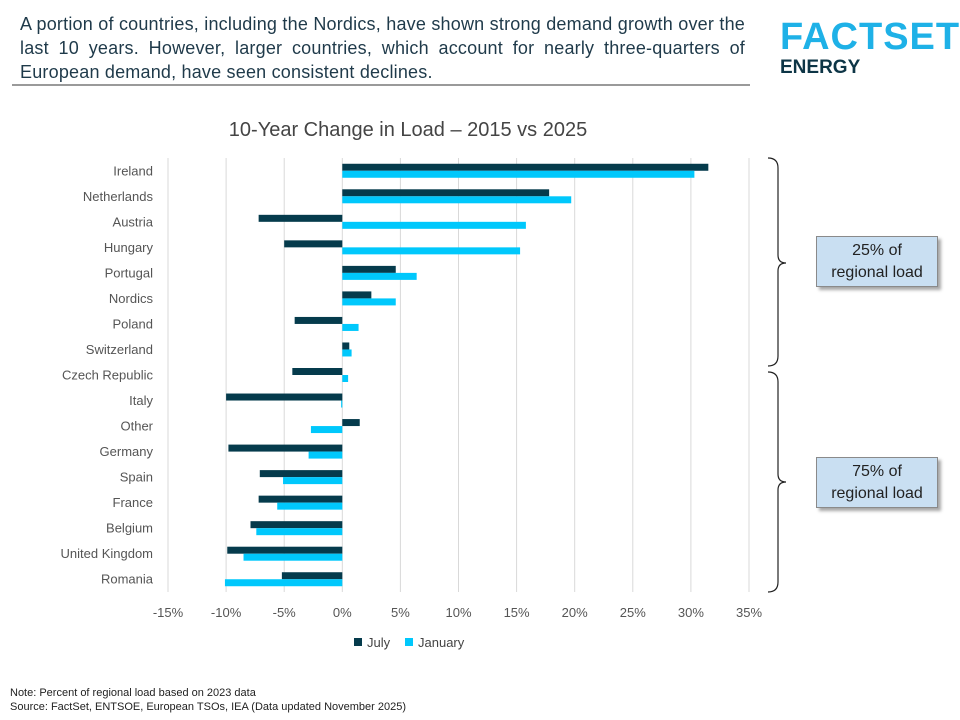  What do you see at coordinates (777, 482) in the screenshot?
I see `bracket-bottom` at bounding box center [777, 482].